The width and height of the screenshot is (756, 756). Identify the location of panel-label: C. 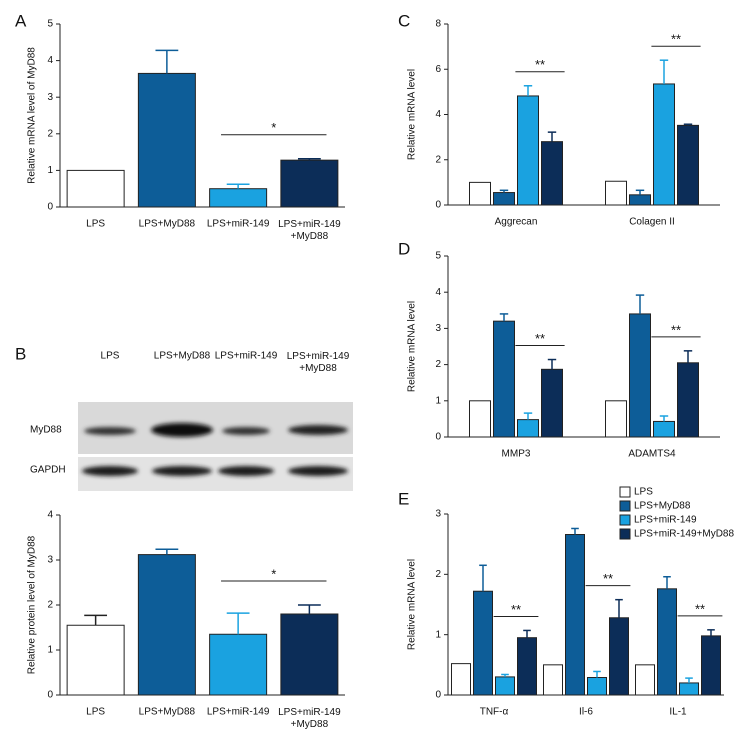
(404, 20).